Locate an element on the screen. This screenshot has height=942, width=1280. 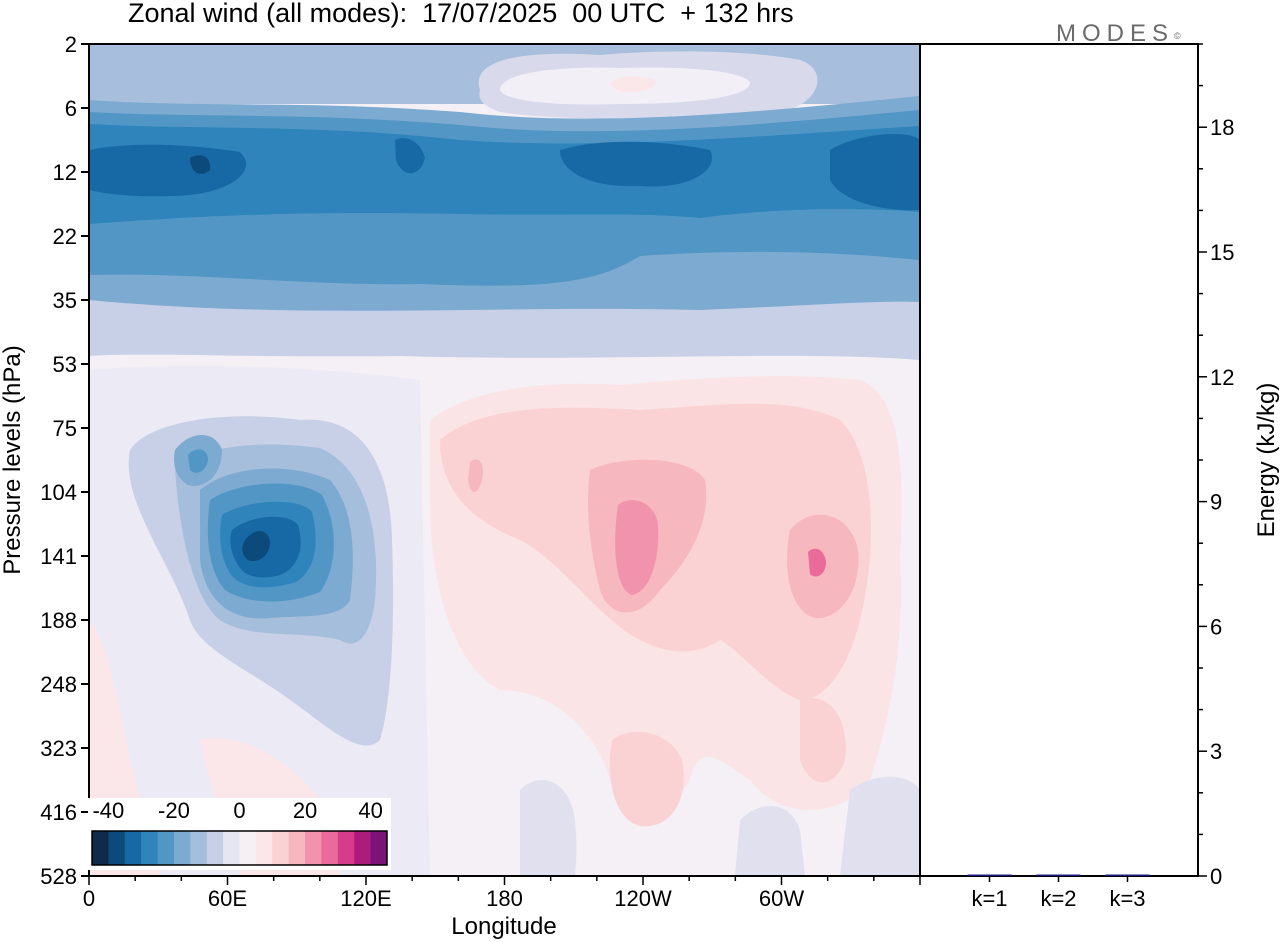
y-tick-label: 248 is located at coordinates (58, 684).